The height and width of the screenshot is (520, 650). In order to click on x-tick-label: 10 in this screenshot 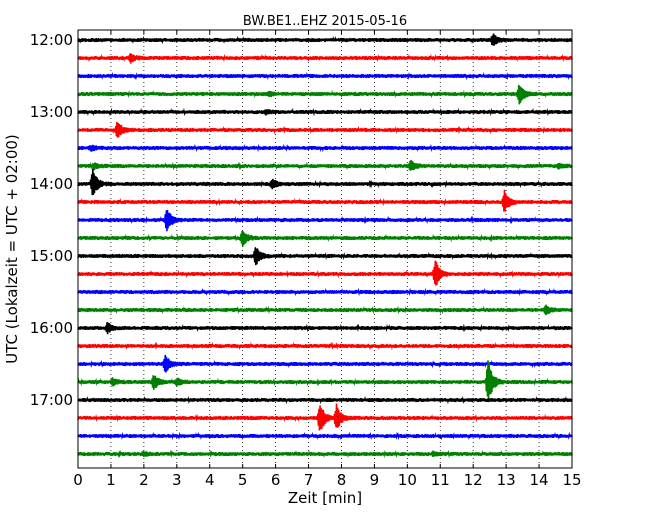, I will do `click(407, 480)`.